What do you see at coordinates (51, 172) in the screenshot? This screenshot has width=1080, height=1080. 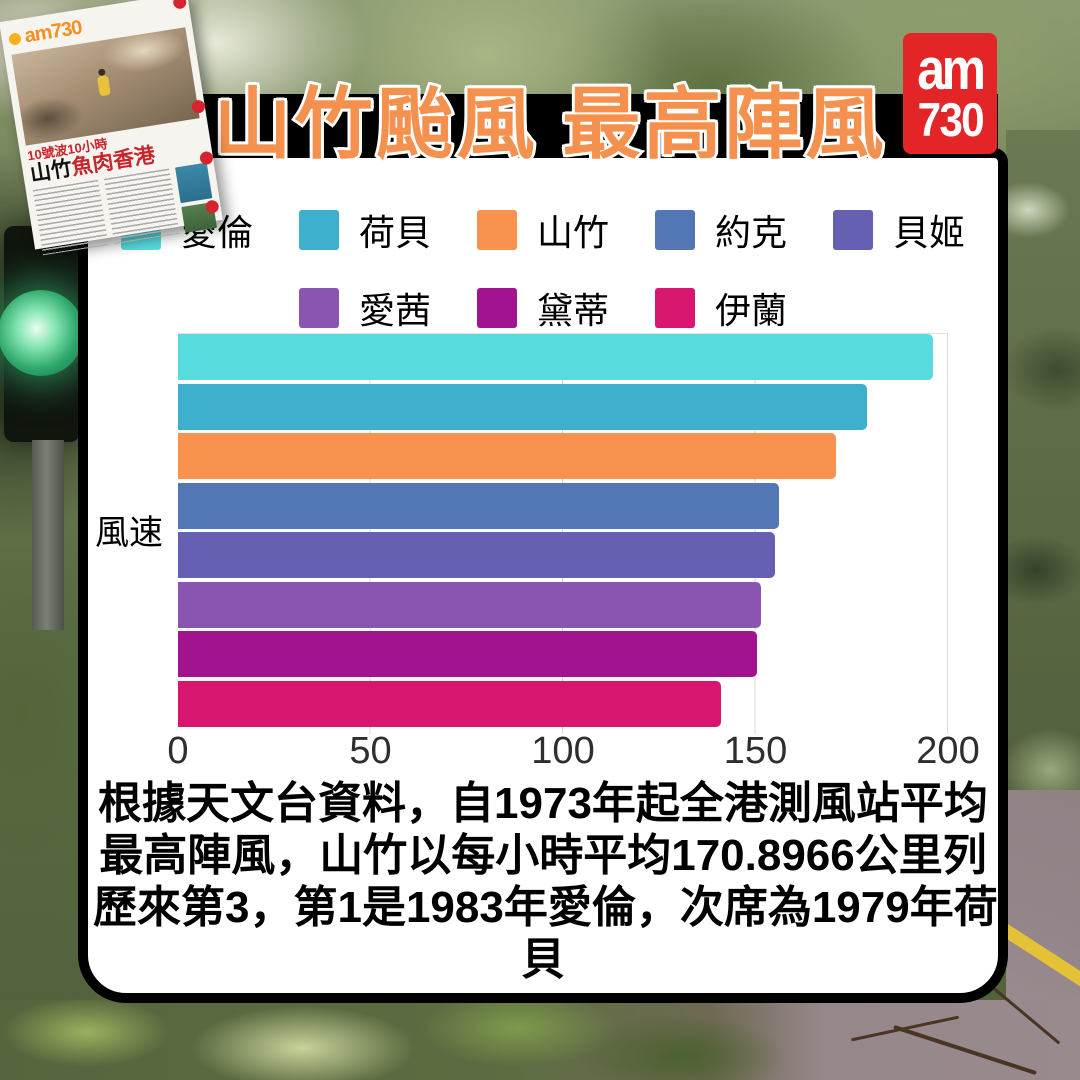 I see `headline-black: 山竹` at bounding box center [51, 172].